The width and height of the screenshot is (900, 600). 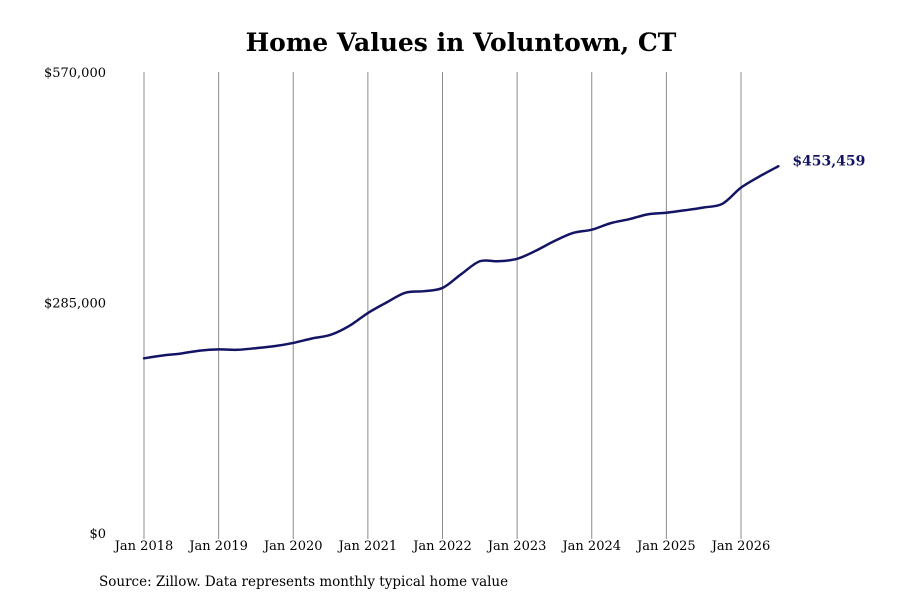 I want to click on x-tick-label: Jan 2021, so click(x=367, y=546).